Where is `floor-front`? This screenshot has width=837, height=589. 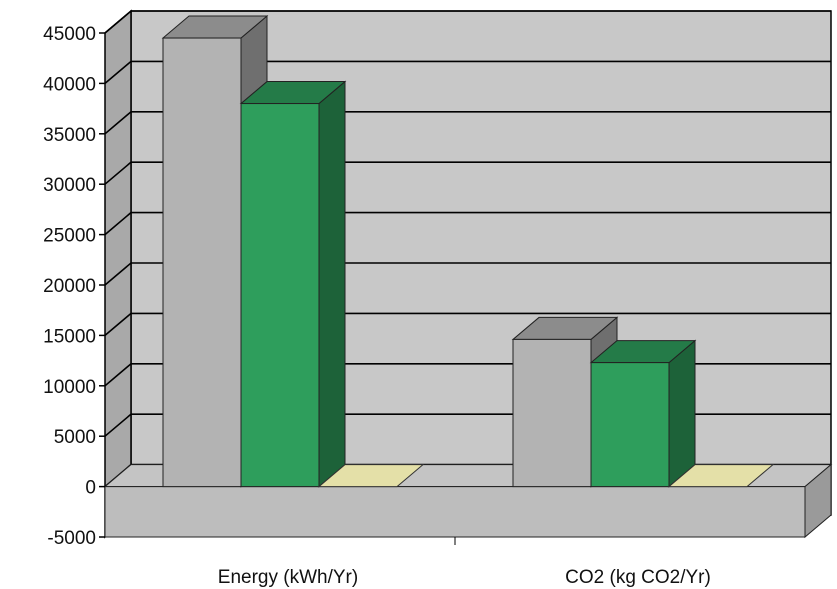
floor-front is located at coordinates (455, 512).